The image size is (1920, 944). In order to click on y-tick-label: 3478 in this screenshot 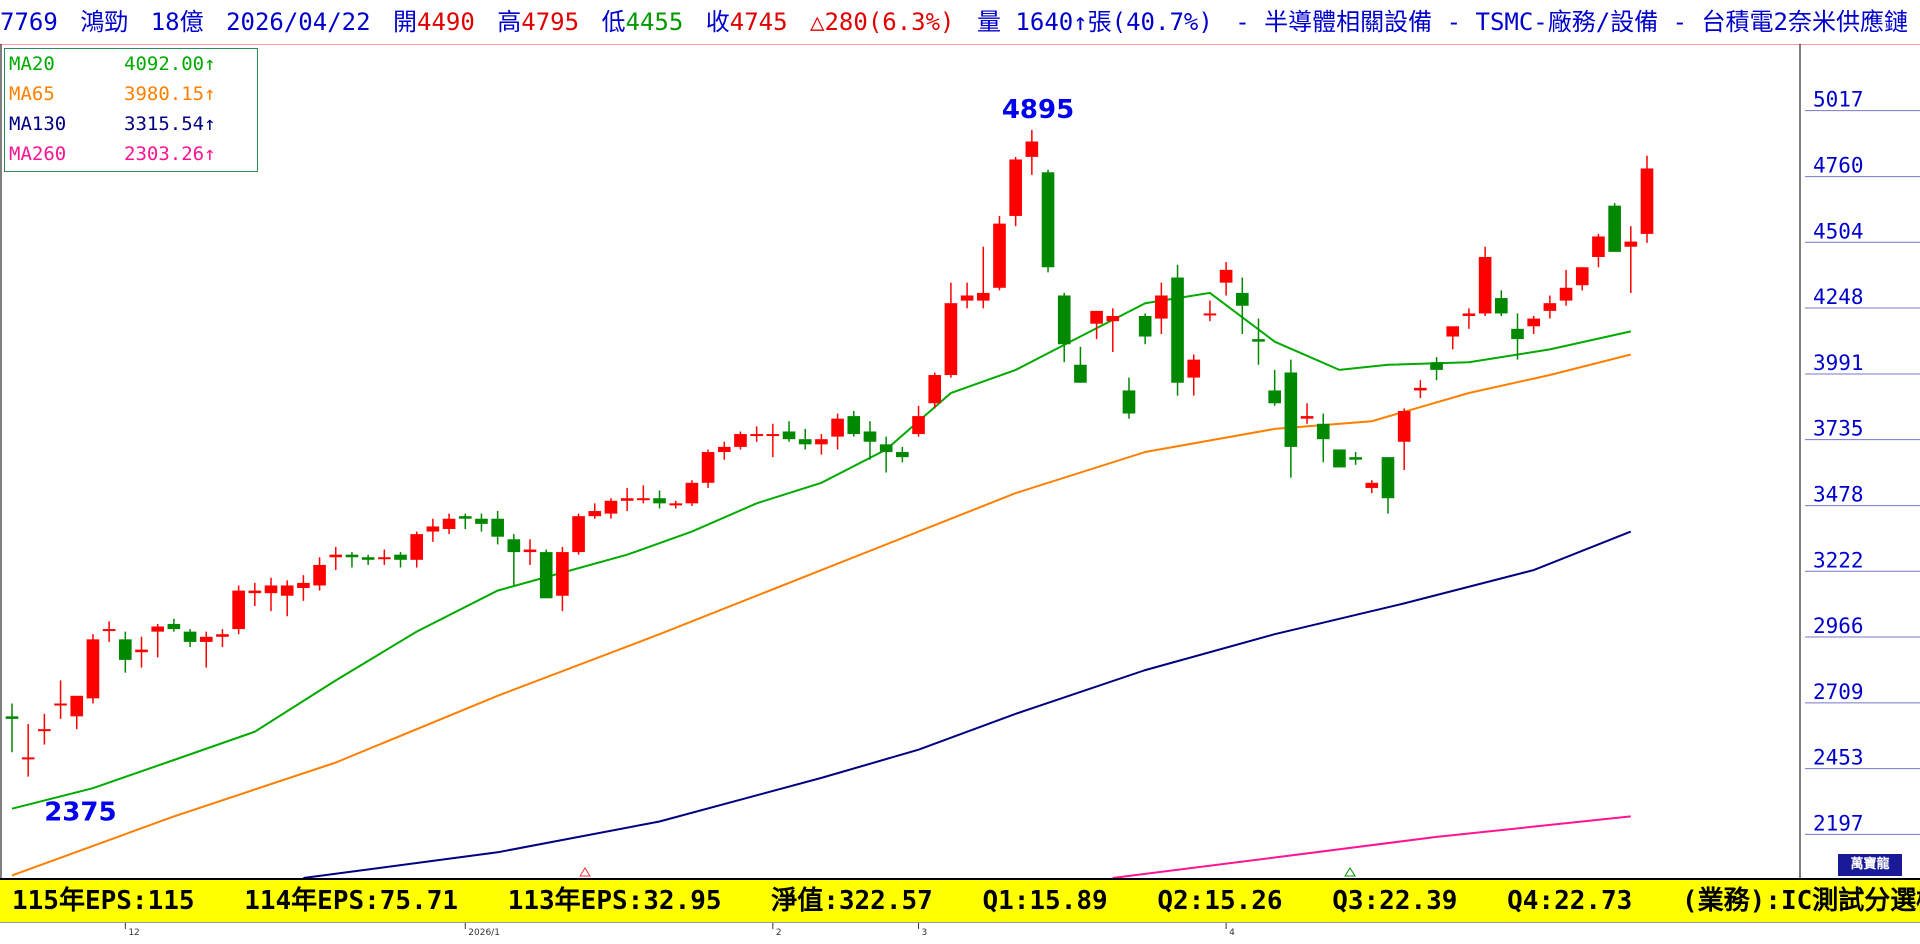, I will do `click(1838, 495)`.